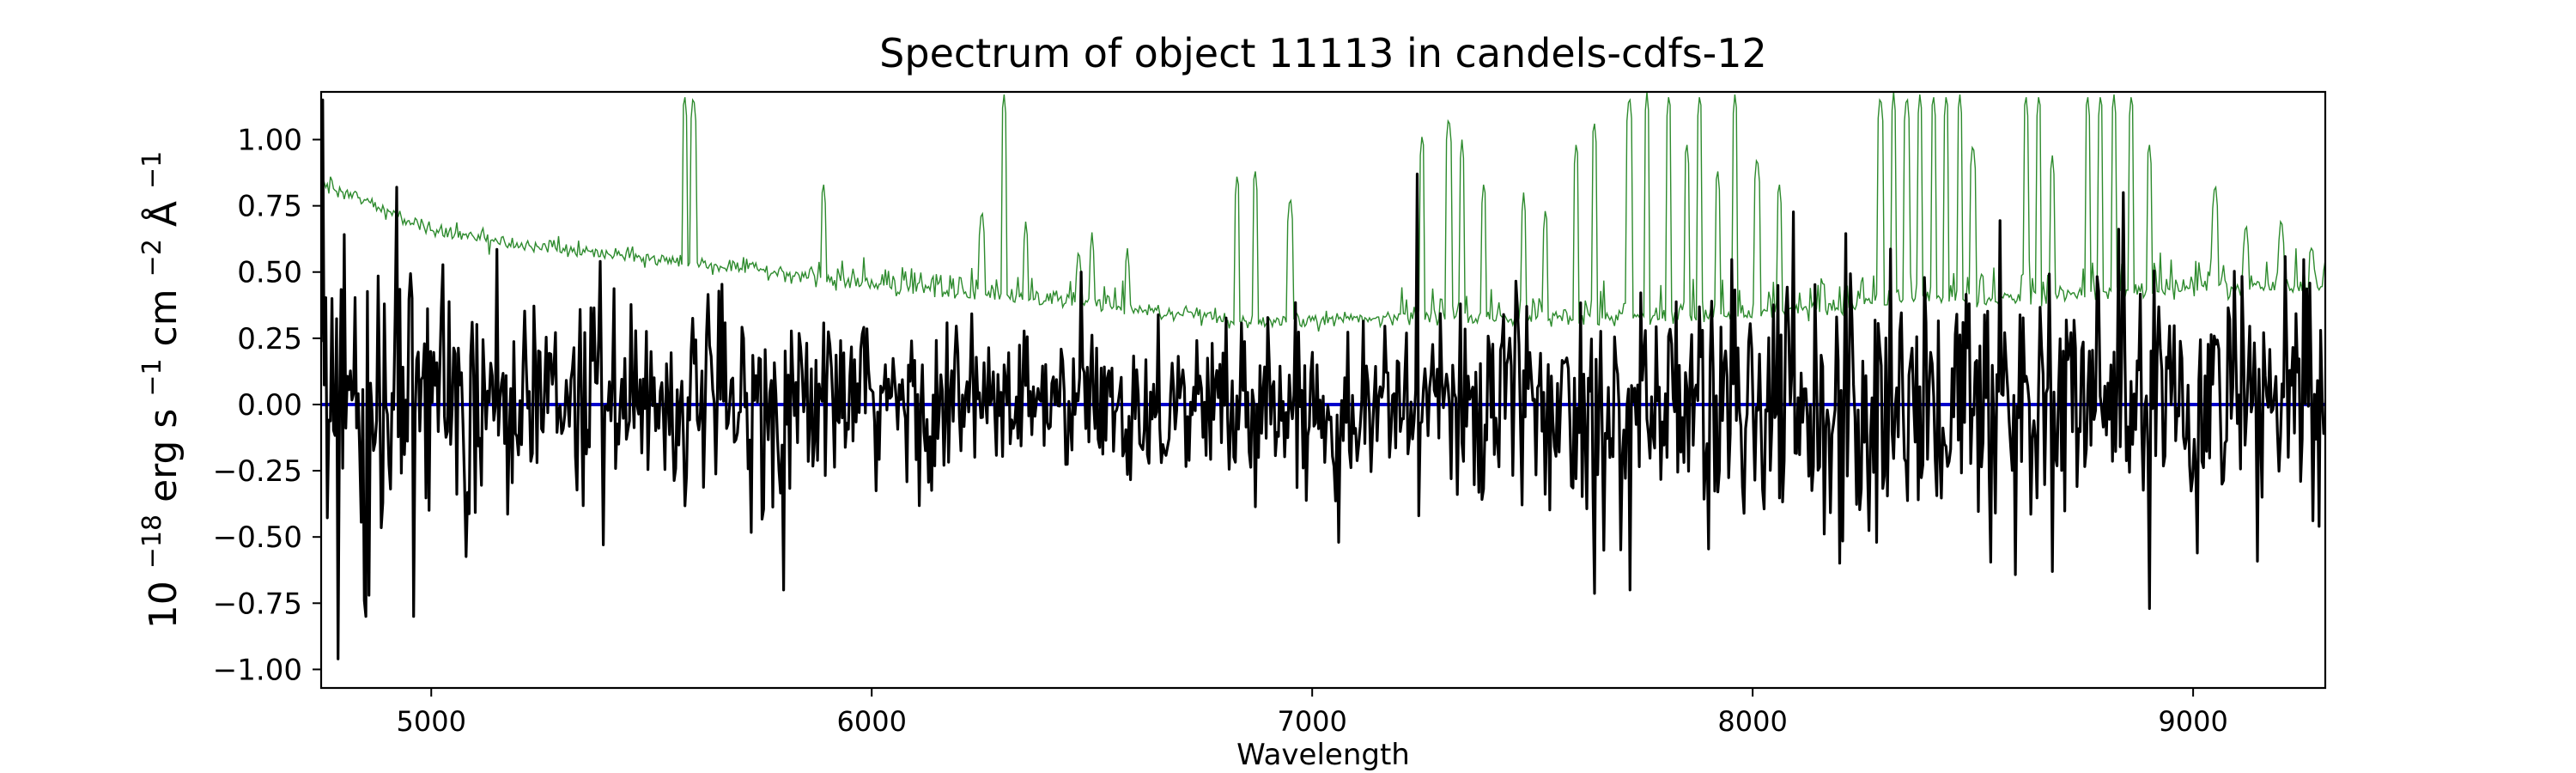 The width and height of the screenshot is (2576, 773). I want to click on y-label-unit3: Å, so click(162, 214).